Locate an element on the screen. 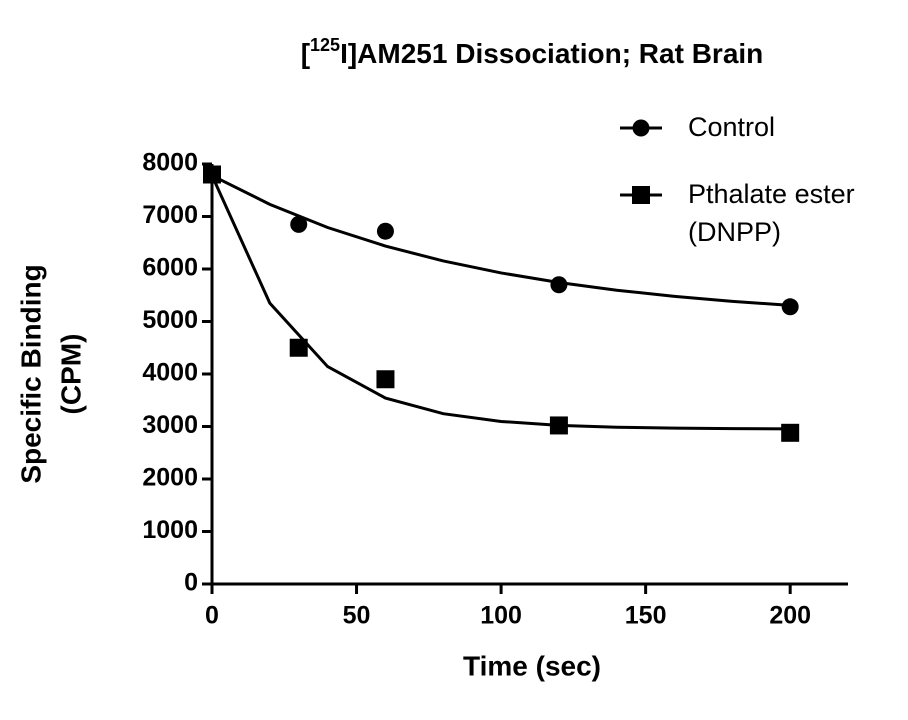 This screenshot has width=908, height=720. title-suffix: I]AM251 Dissociation; Rat Brain is located at coordinates (551, 53).